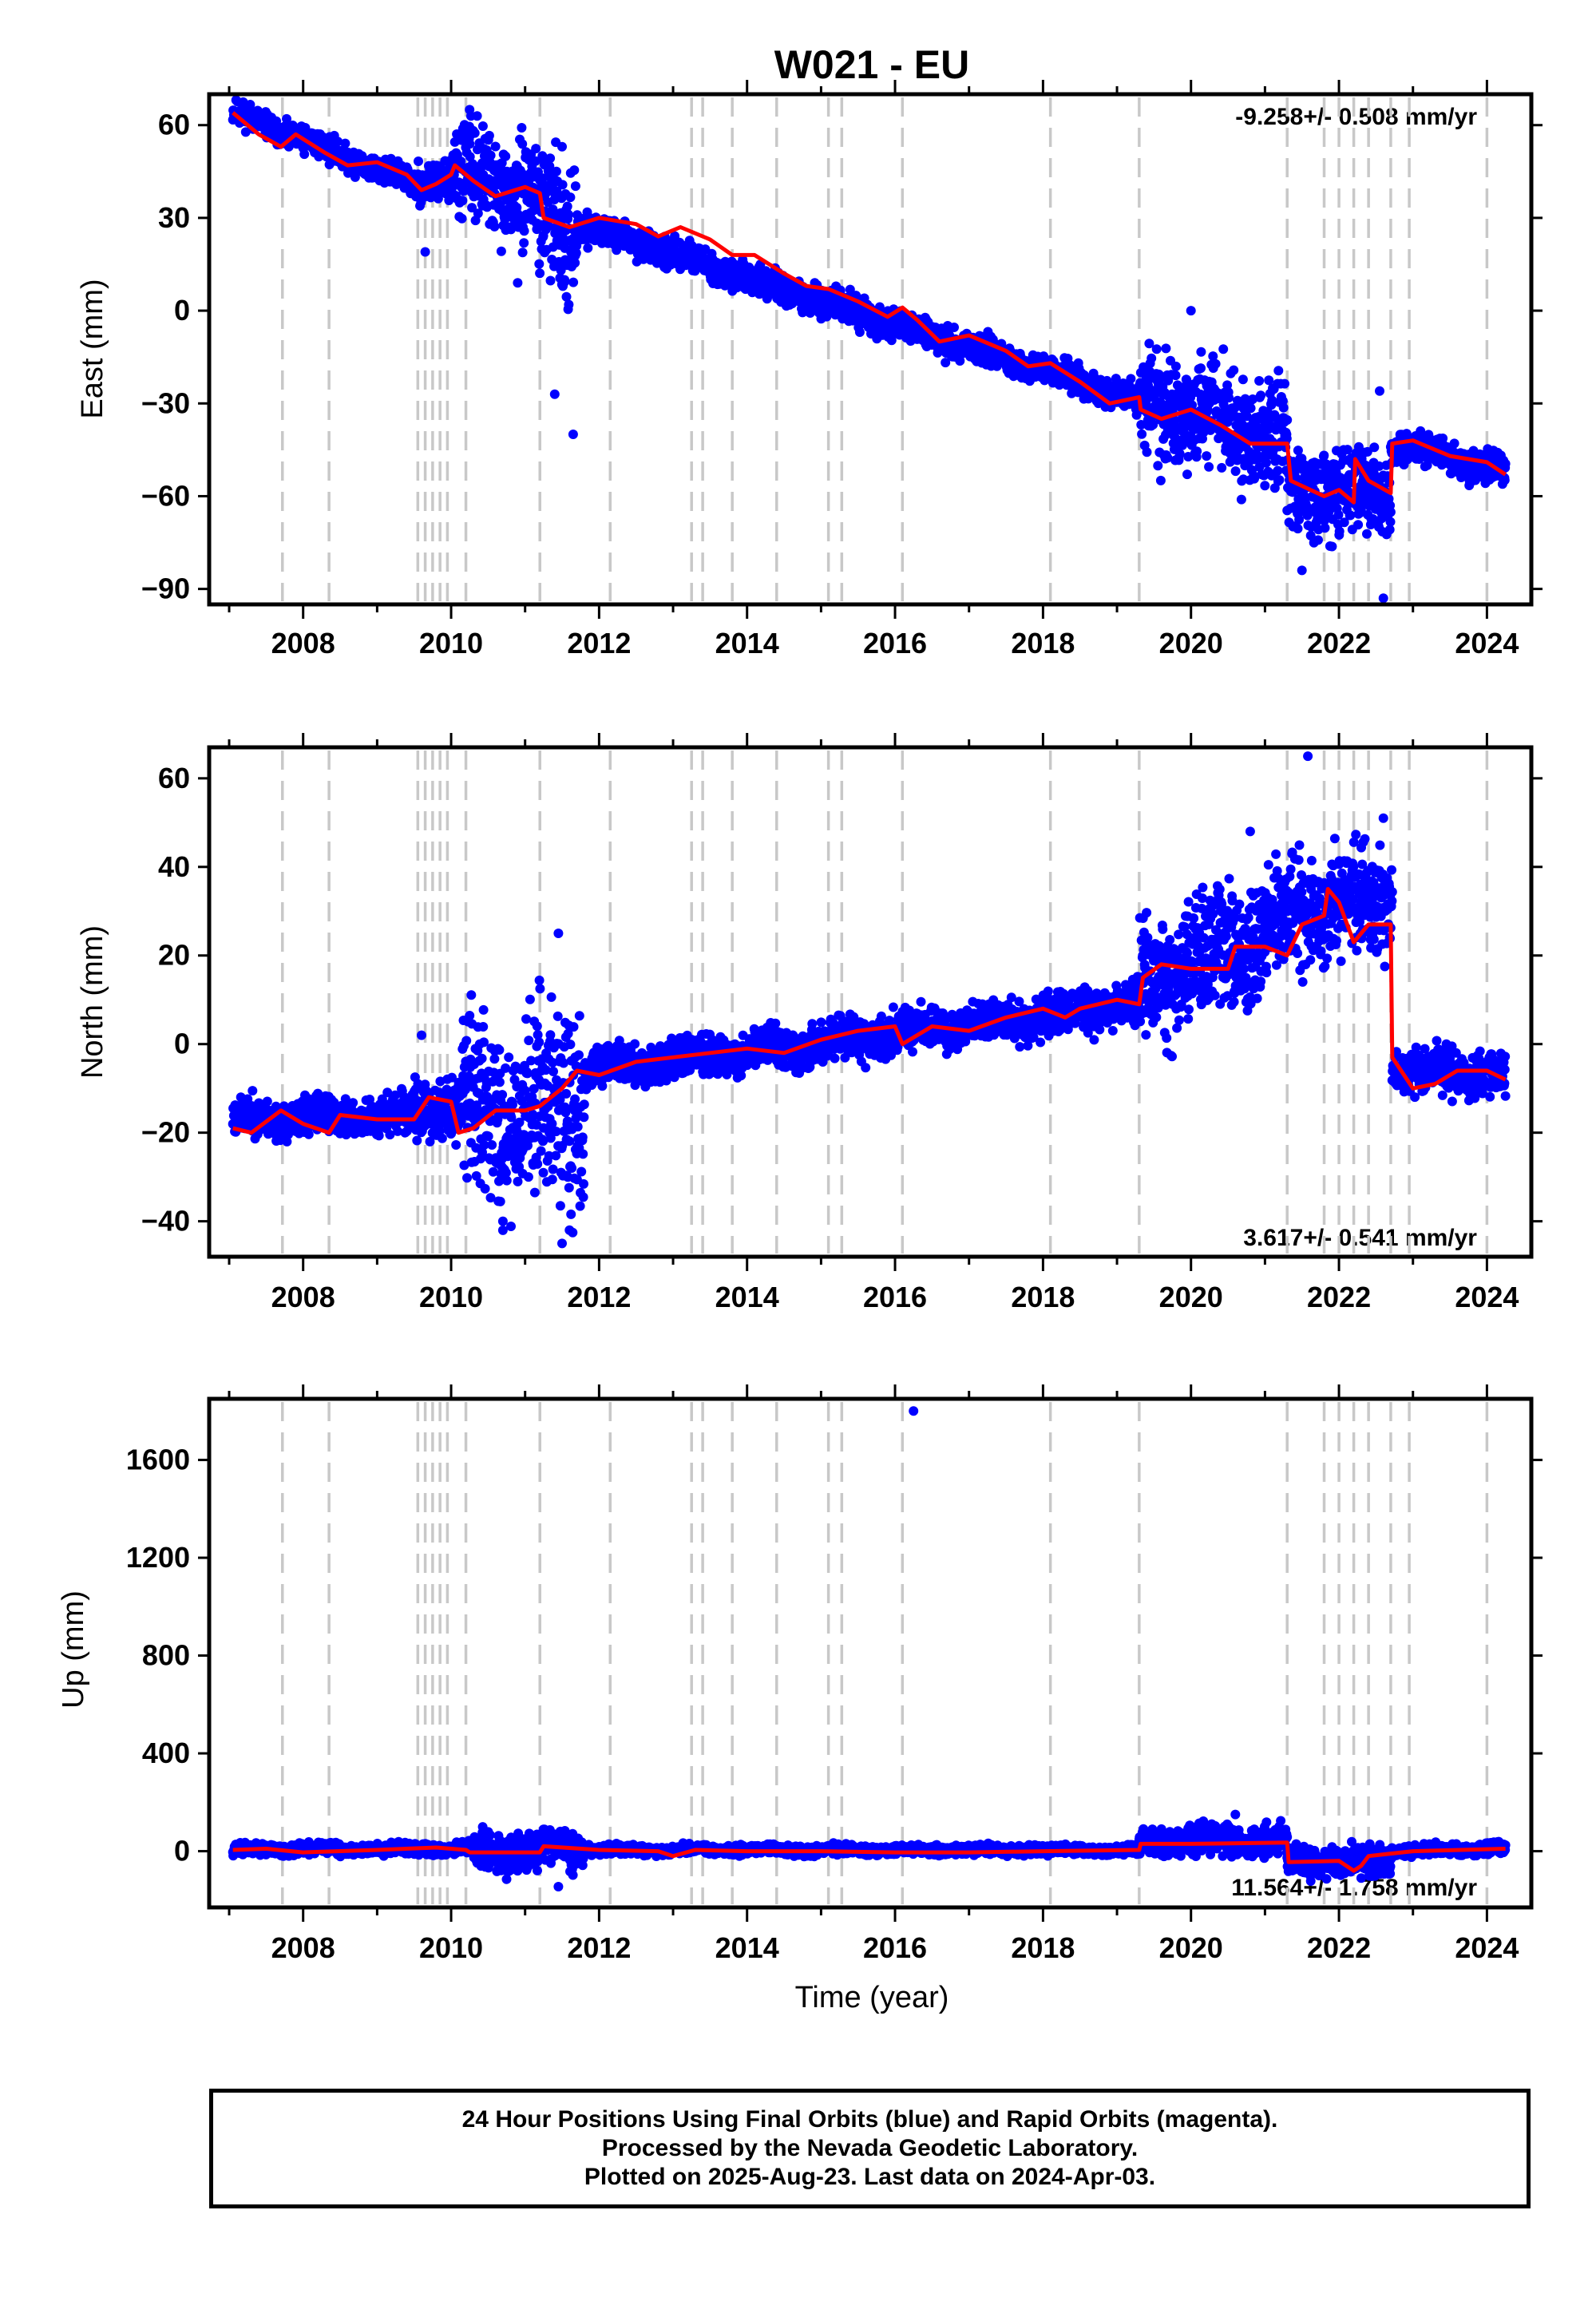 The height and width of the screenshot is (2317, 1596). What do you see at coordinates (165, 588) in the screenshot?
I see `y-tick-label-east: −90` at bounding box center [165, 588].